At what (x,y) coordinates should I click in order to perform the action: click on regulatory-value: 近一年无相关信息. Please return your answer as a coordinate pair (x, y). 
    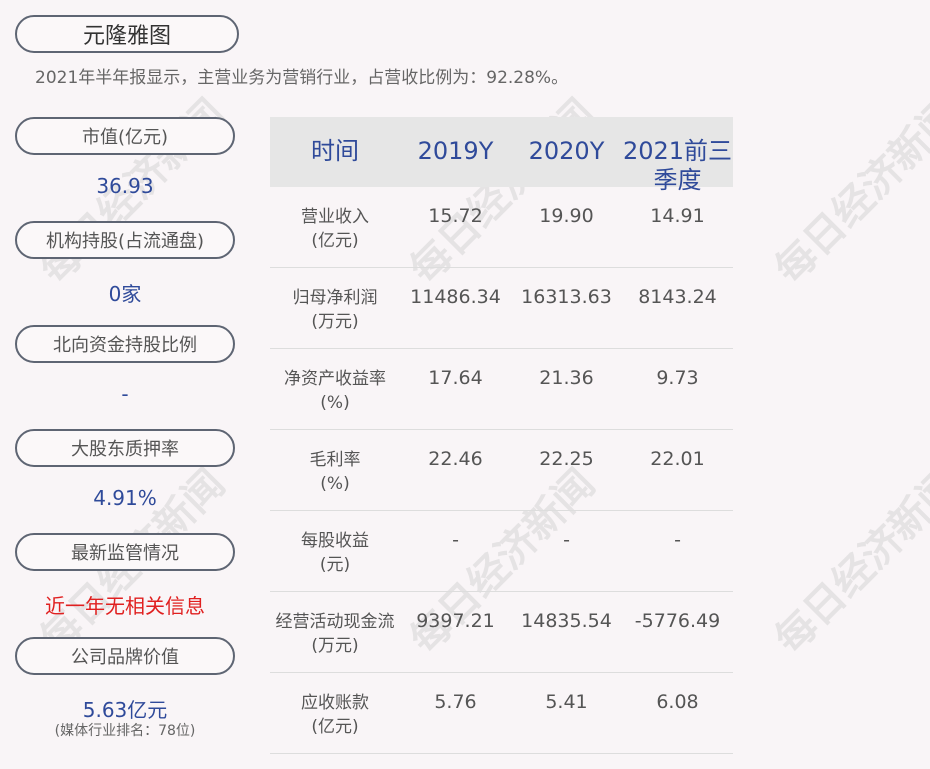
    Looking at the image, I should click on (125, 606).